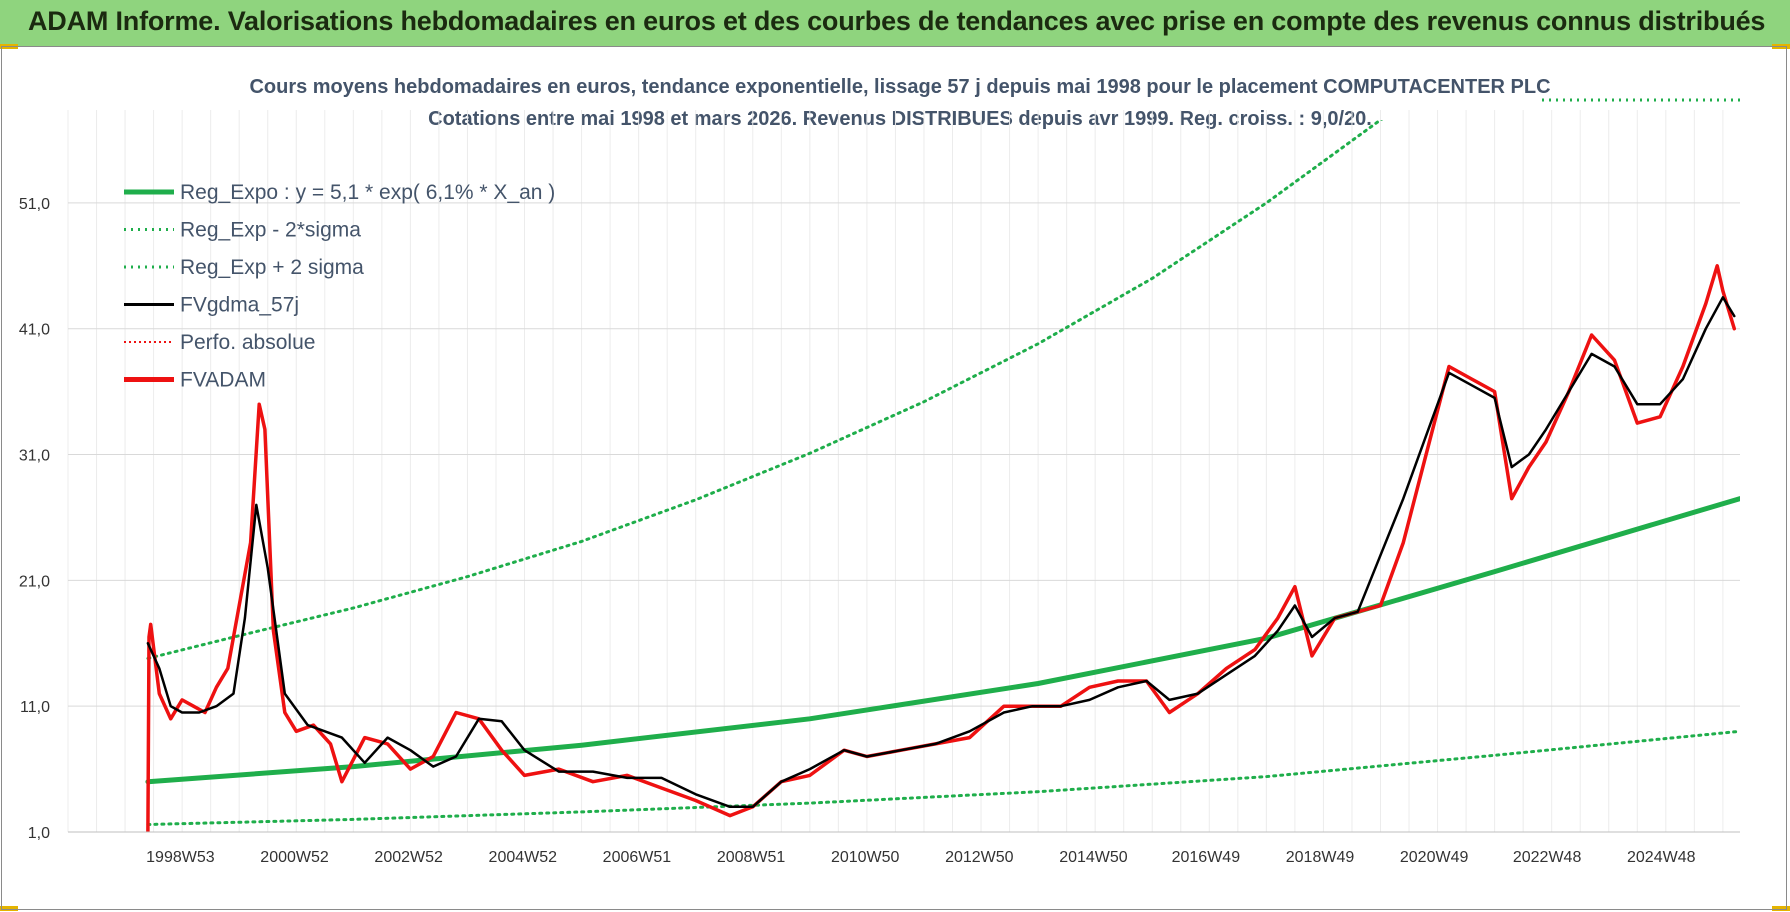  I want to click on legend-label: Reg_Expo : y = 5,1 * exp( 6,1% * X_an ), so click(367, 192).